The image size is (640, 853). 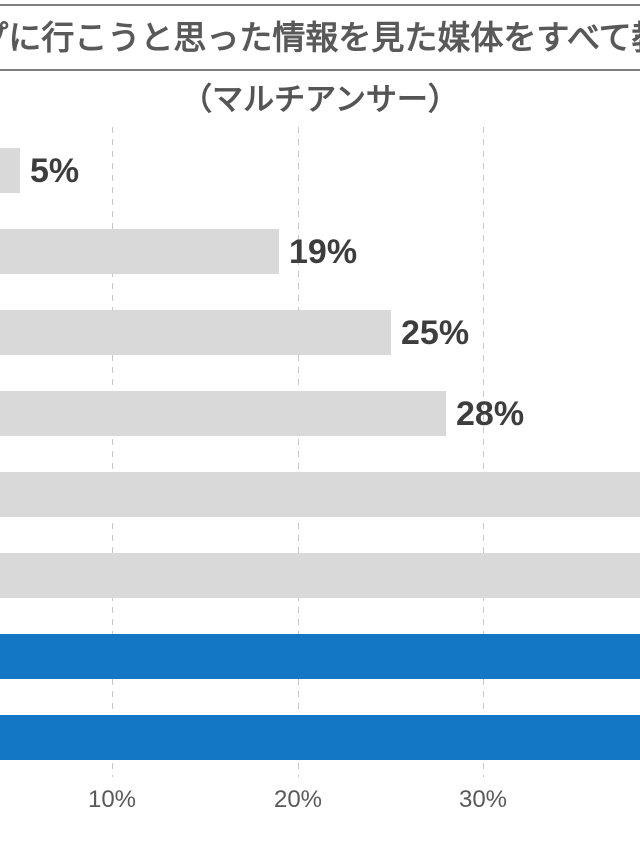 I want to click on x-tick-label-30%: 30%, so click(x=483, y=799).